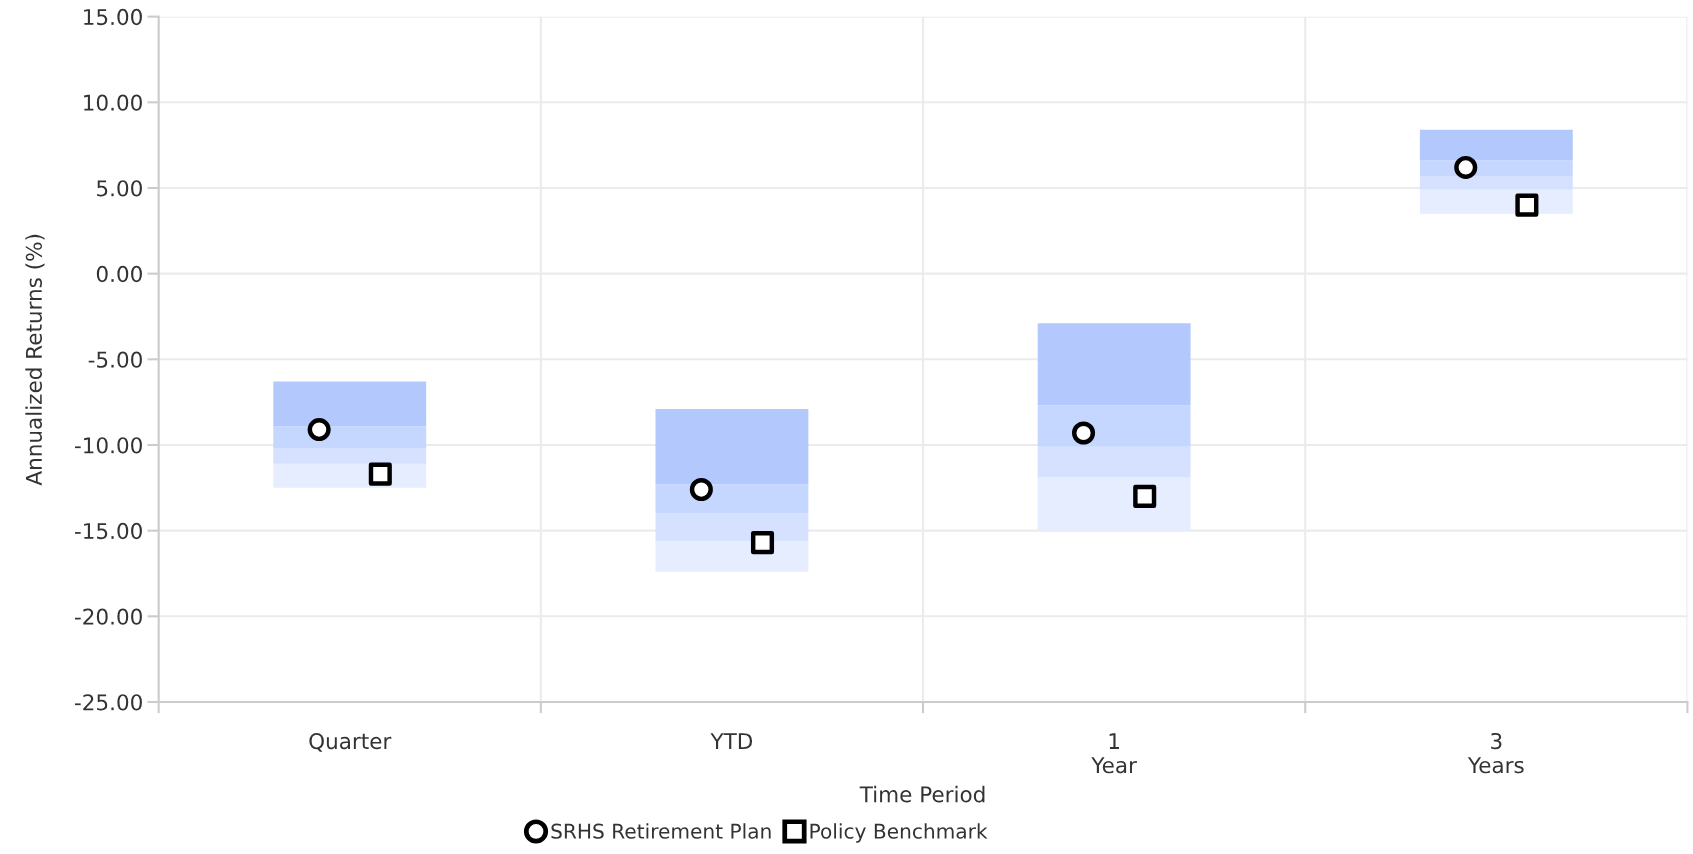 This screenshot has width=1693, height=854. What do you see at coordinates (119, 274) in the screenshot?
I see `y-tick-label: 0.00` at bounding box center [119, 274].